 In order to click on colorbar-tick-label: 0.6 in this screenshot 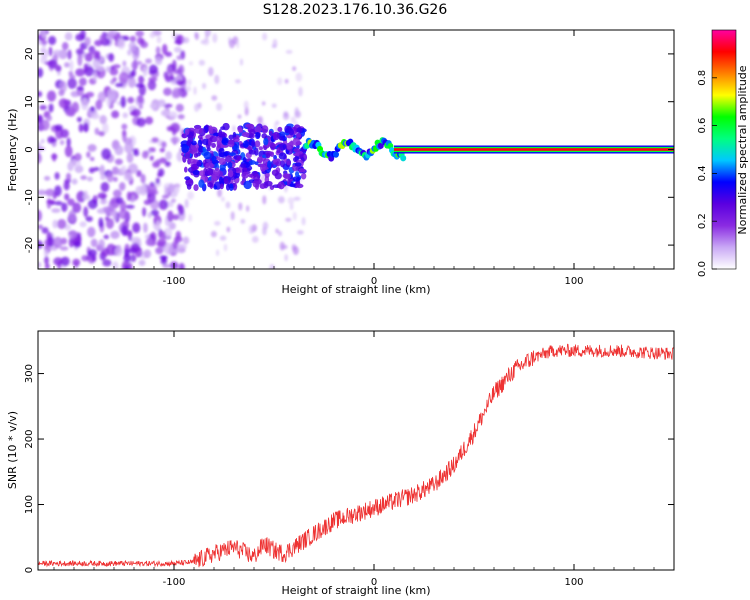, I will do `click(702, 126)`.